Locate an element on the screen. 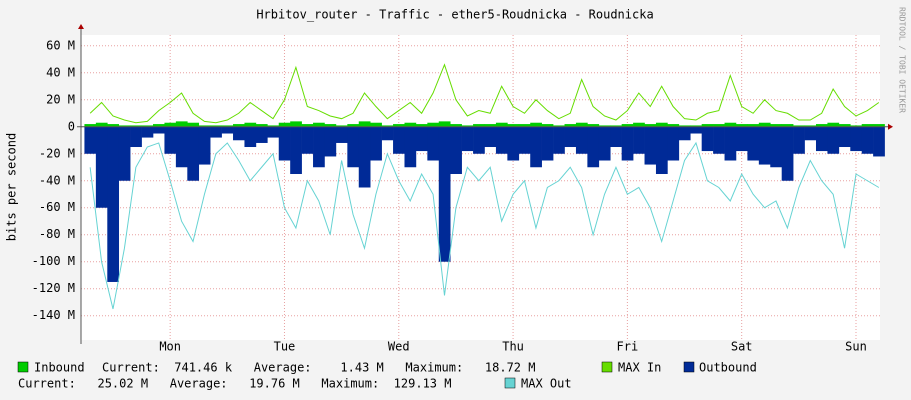 This screenshot has width=911, height=400. legend-label: MAX Out is located at coordinates (546, 384).